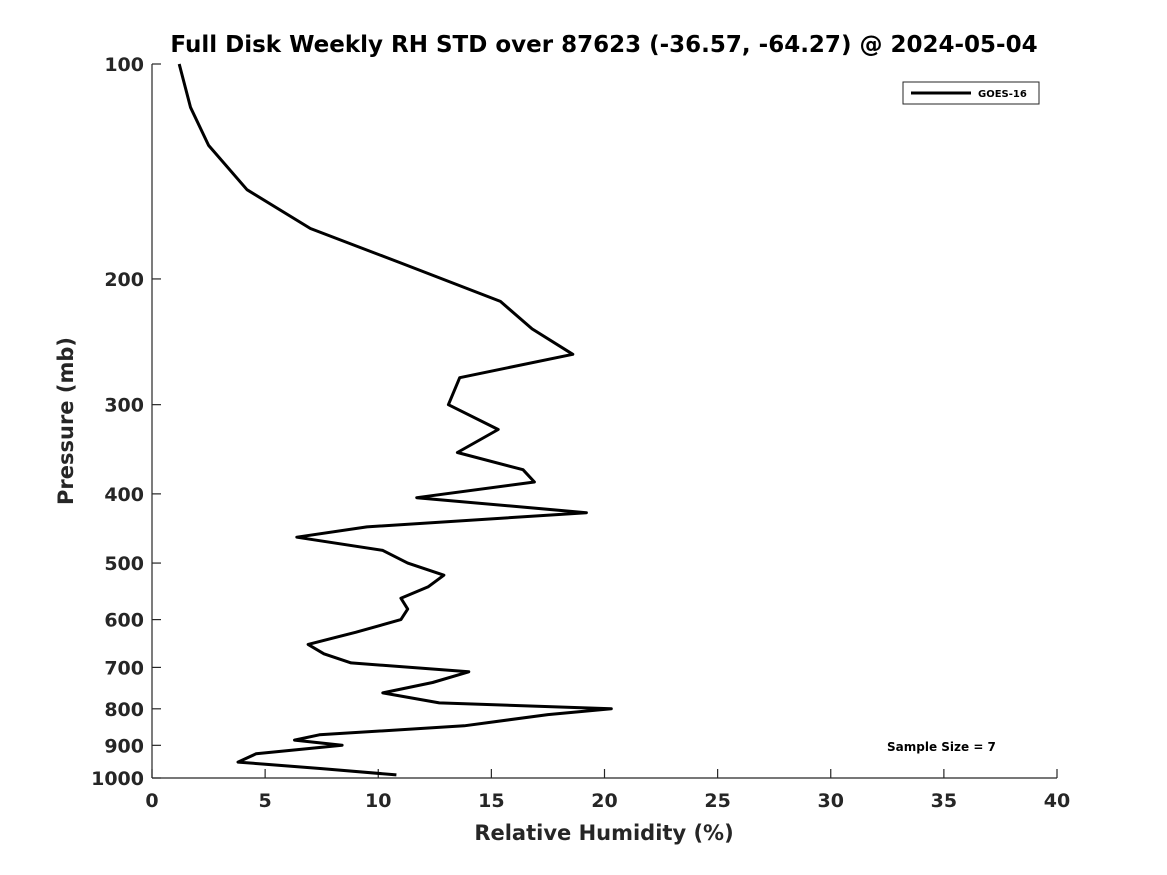 This screenshot has width=1167, height=875. Describe the element at coordinates (378, 801) in the screenshot. I see `x-tick-label: 10` at that location.